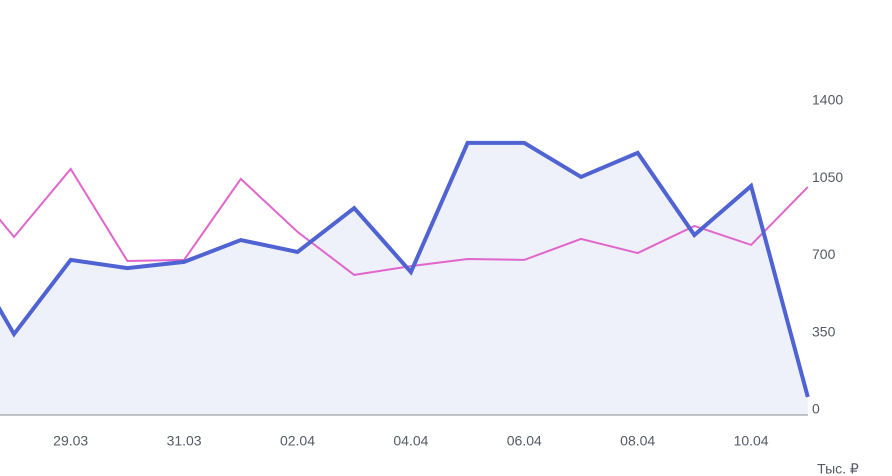  Describe the element at coordinates (816, 409) in the screenshot. I see `y-tick-label: 0` at that location.